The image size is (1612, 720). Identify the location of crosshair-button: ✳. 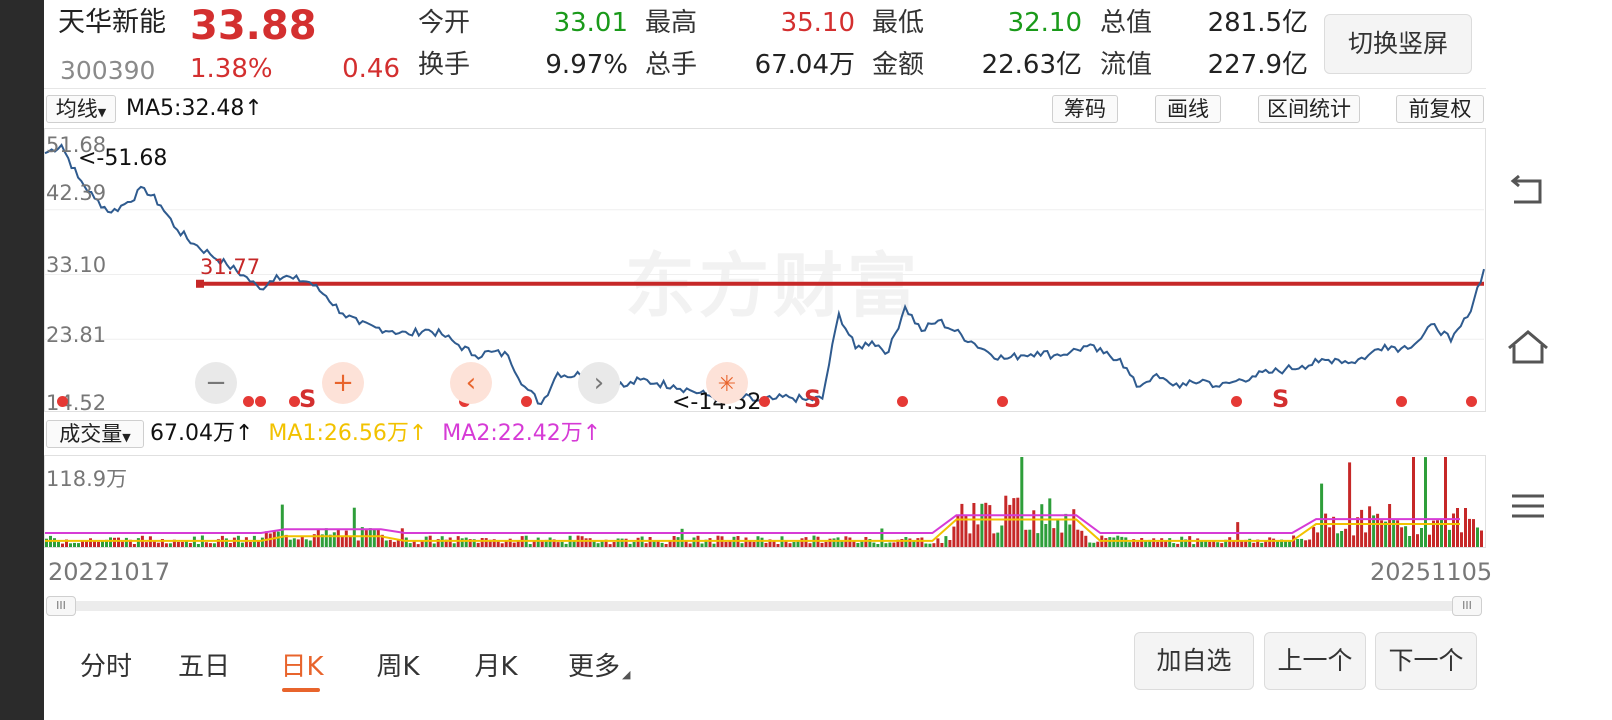
(727, 383).